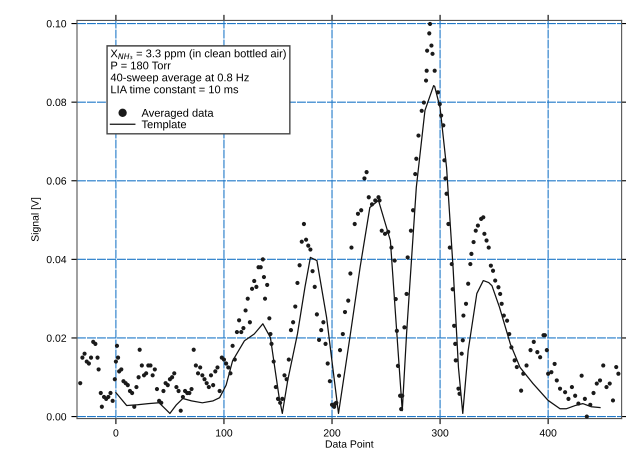 The image size is (626, 464). Describe the element at coordinates (179, 79) in the screenshot. I see `annotation: 40-sweep average at 0.8 Hz` at that location.